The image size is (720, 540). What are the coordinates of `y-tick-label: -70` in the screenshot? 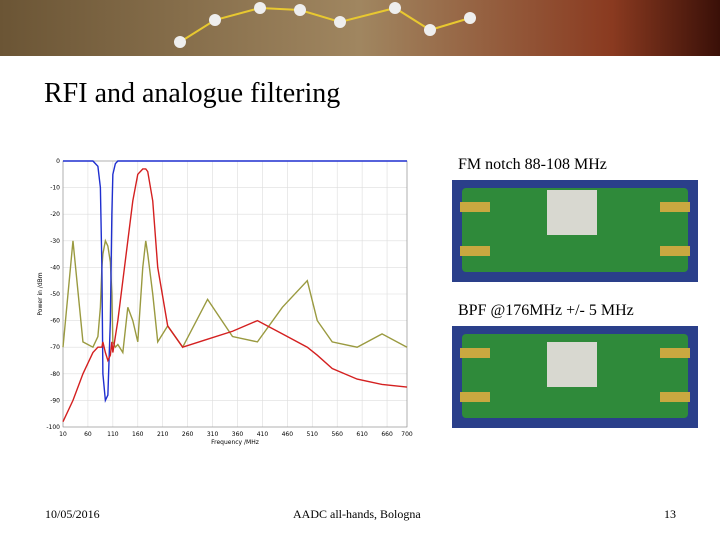 It's located at (55, 347).